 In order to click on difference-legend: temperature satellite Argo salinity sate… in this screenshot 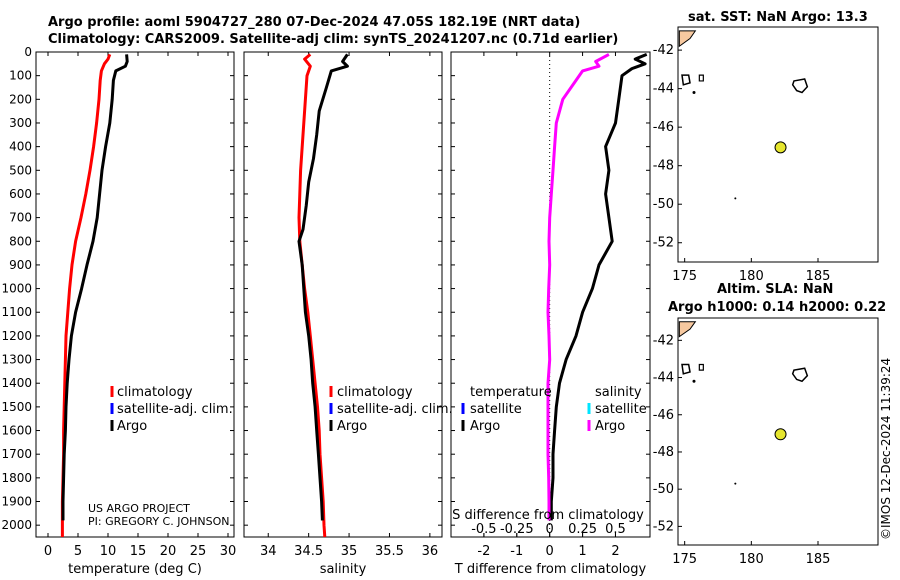, I will do `click(554, 409)`.